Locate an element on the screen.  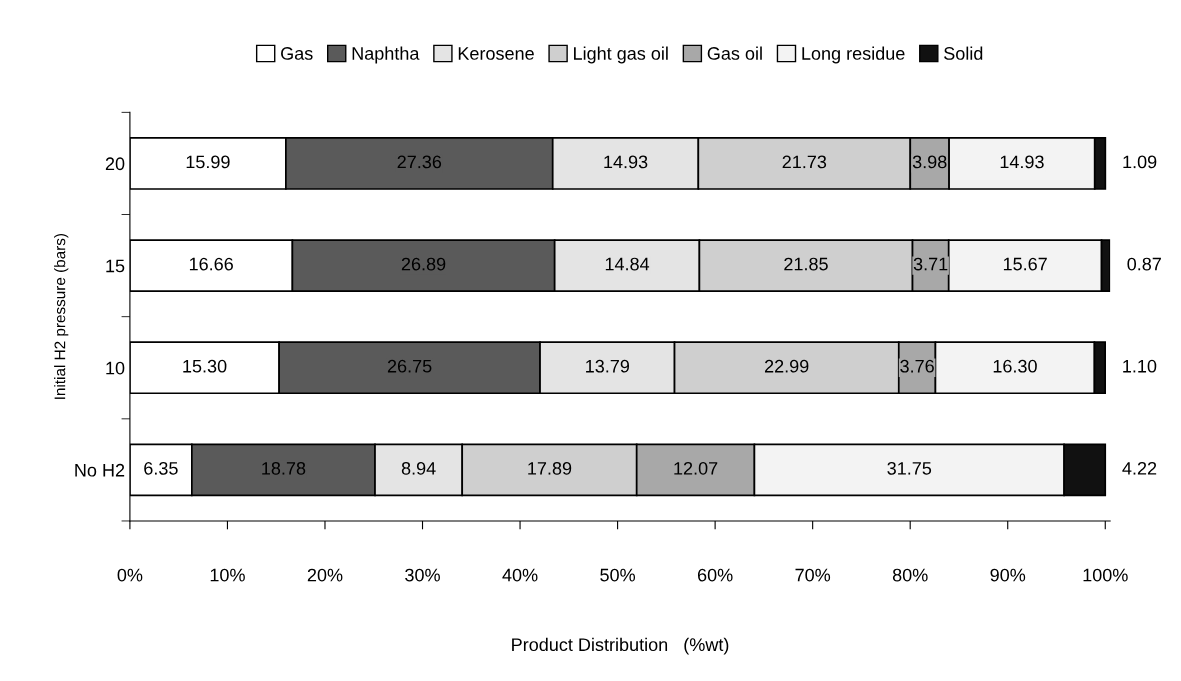
legend-label: Long residue is located at coordinates (853, 55).